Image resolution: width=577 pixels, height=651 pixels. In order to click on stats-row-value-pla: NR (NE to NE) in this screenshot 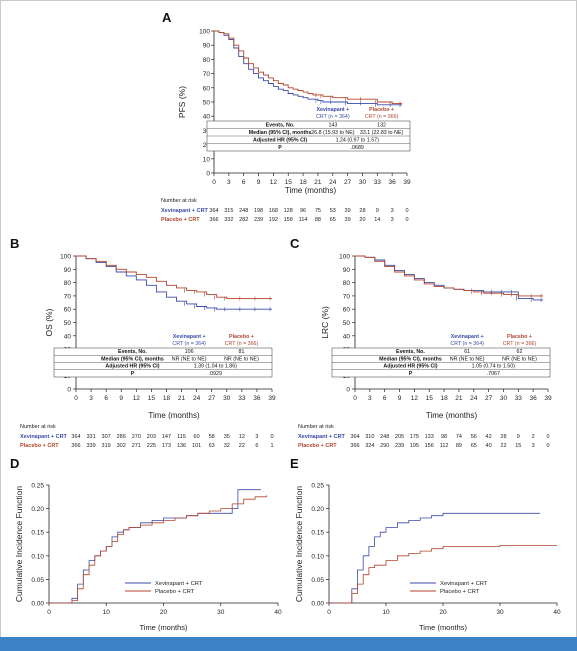, I will do `click(241, 359)`.